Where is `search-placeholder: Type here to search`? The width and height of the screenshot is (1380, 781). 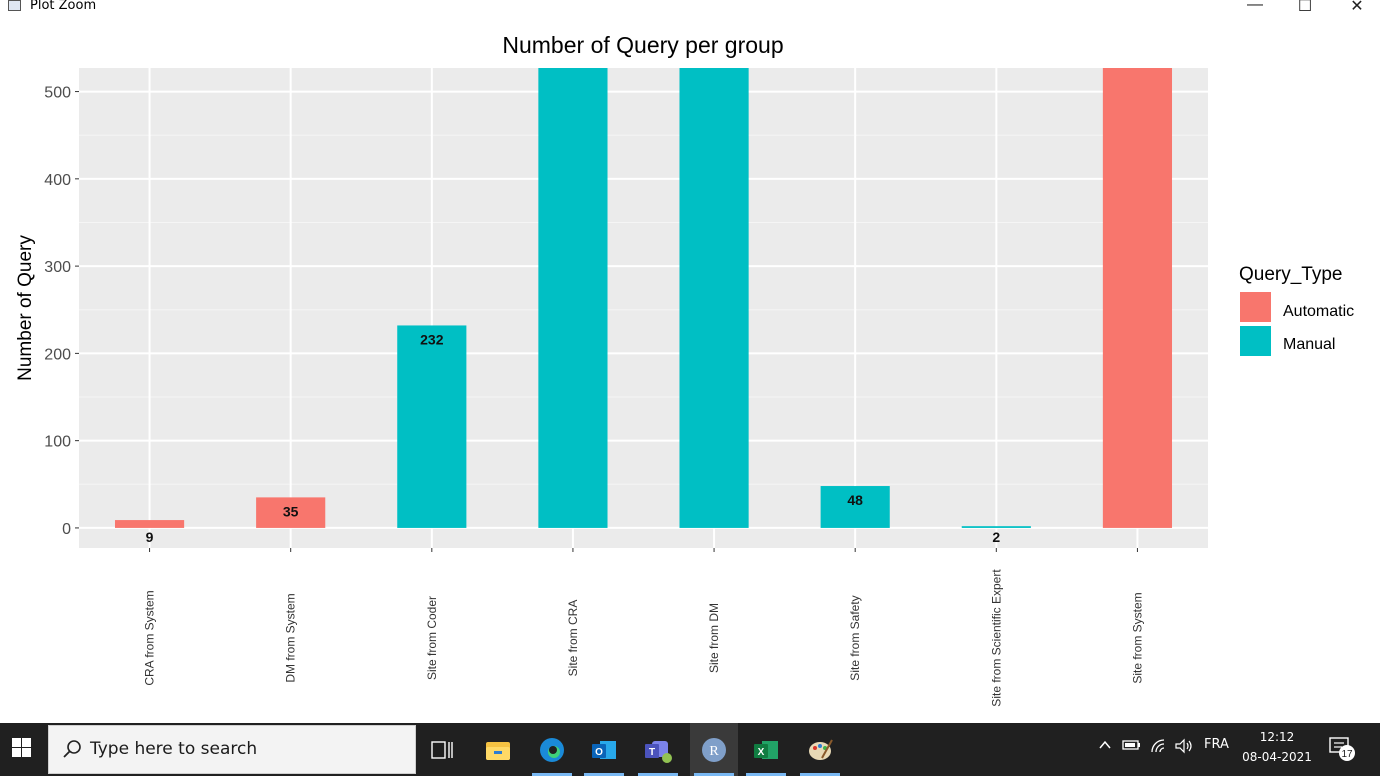 search-placeholder: Type here to search is located at coordinates (174, 749).